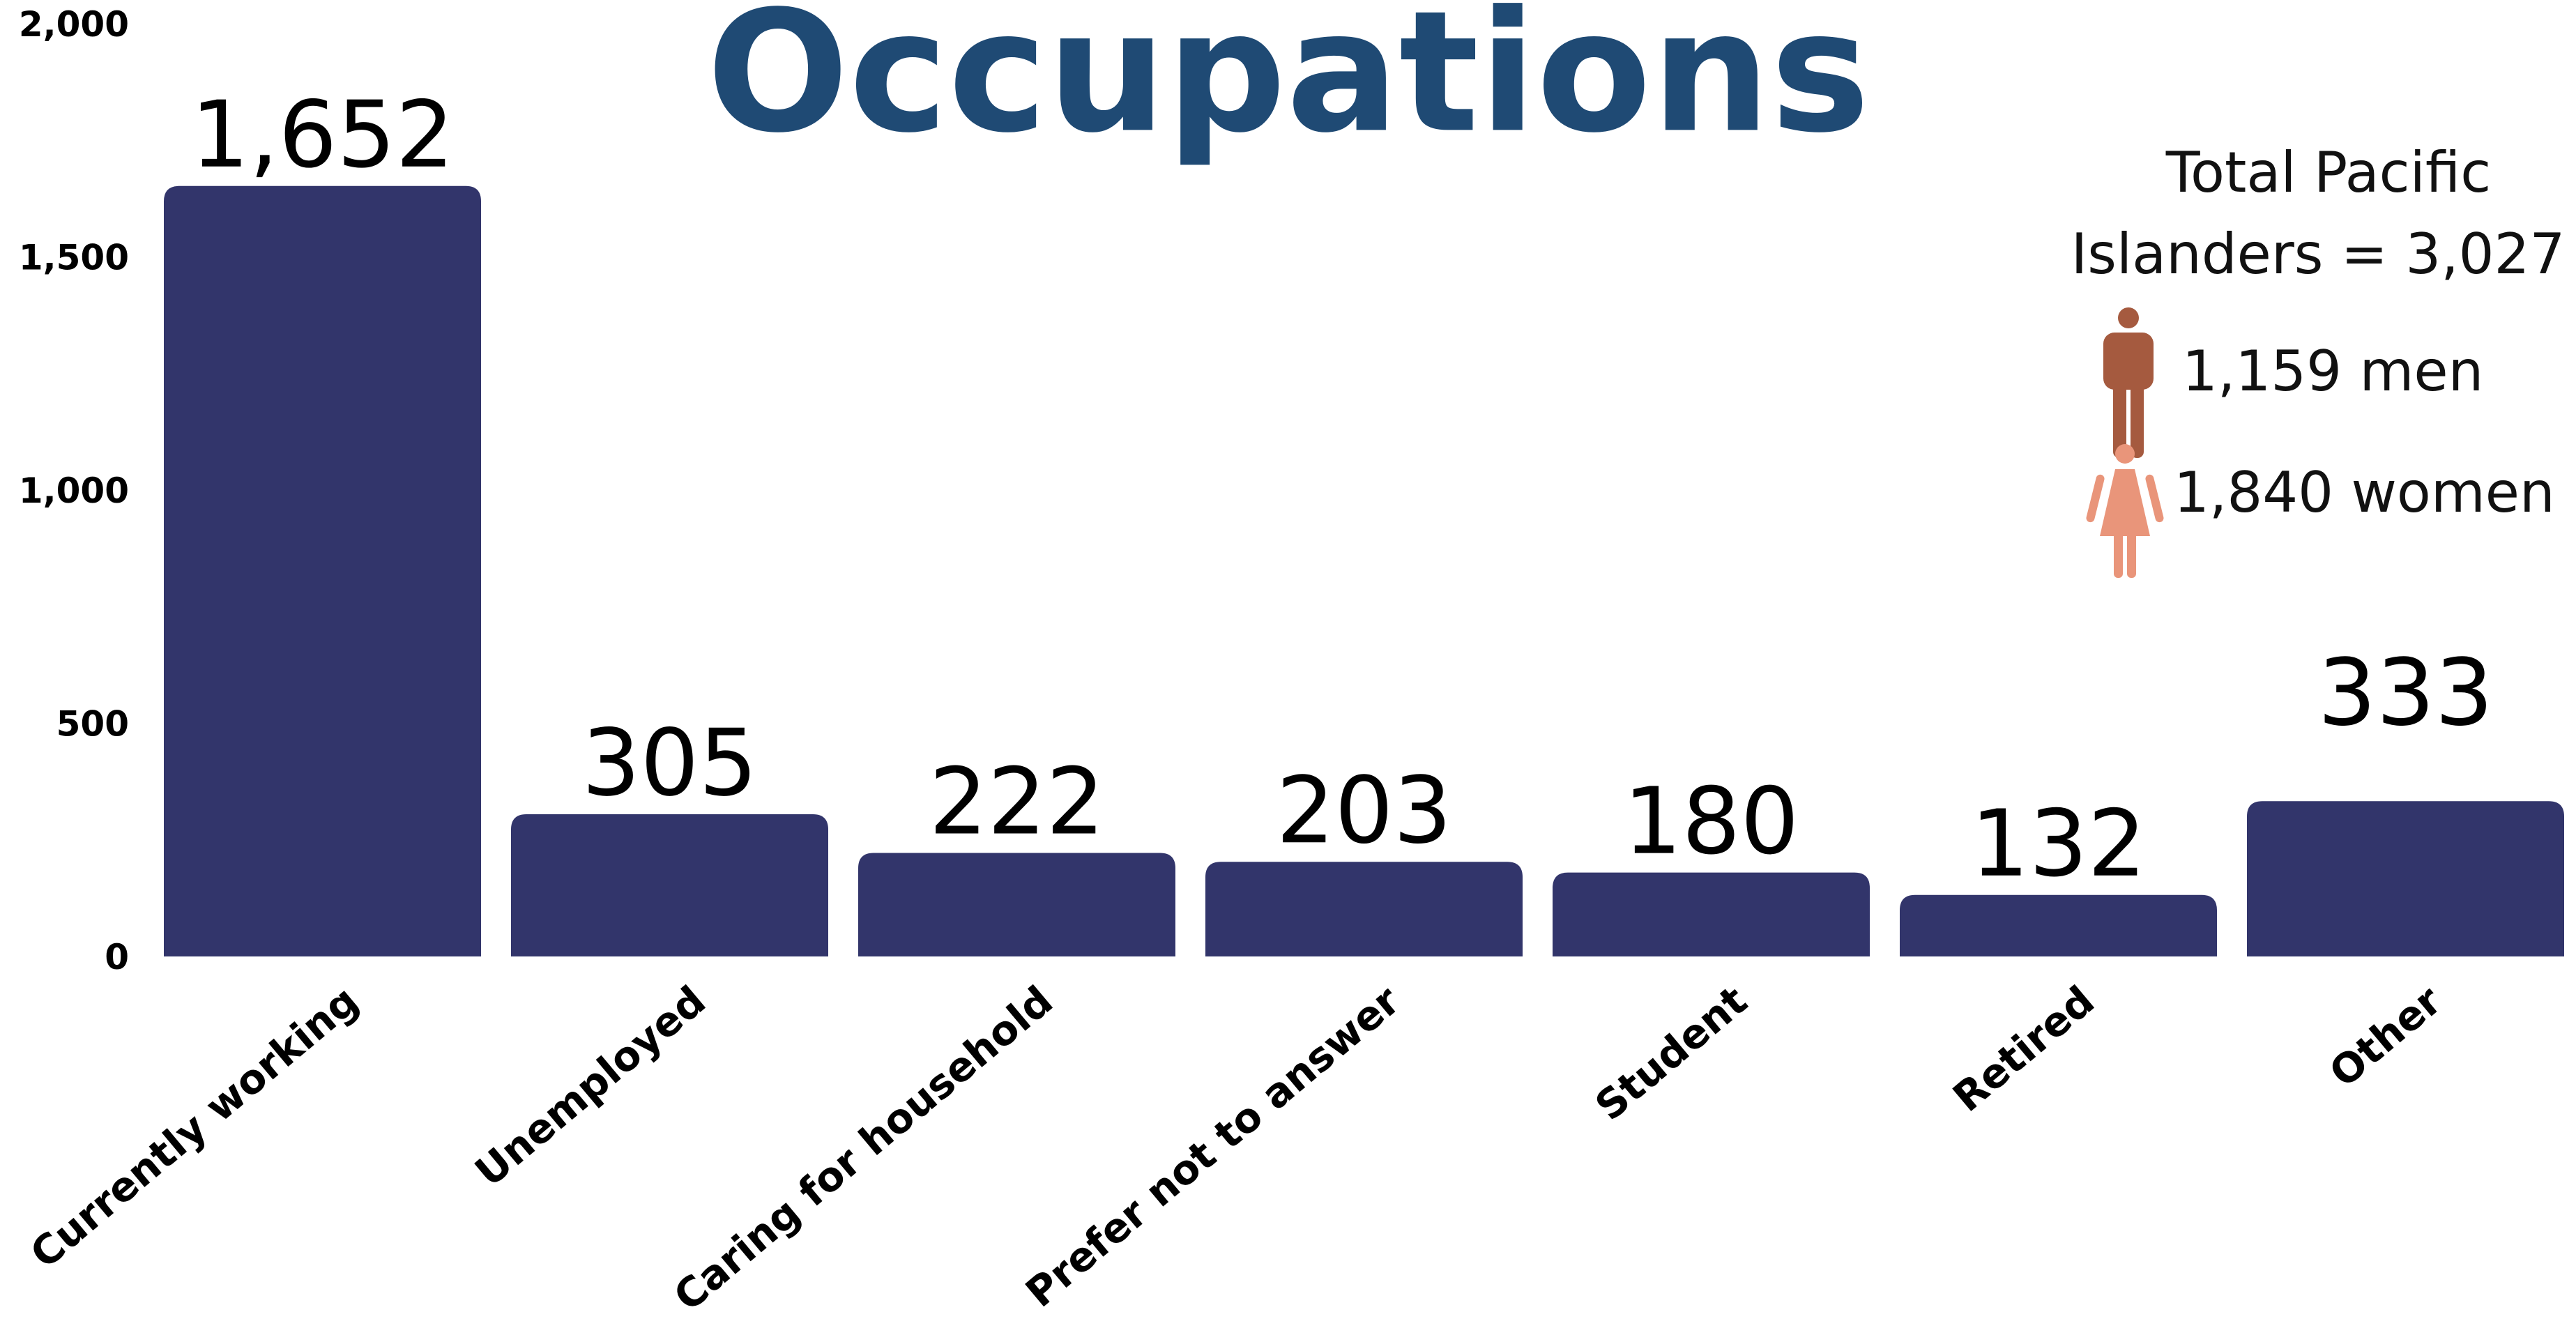 Image resolution: width=2576 pixels, height=1335 pixels. What do you see at coordinates (1711, 822) in the screenshot?
I see `bar-value-label: 180` at bounding box center [1711, 822].